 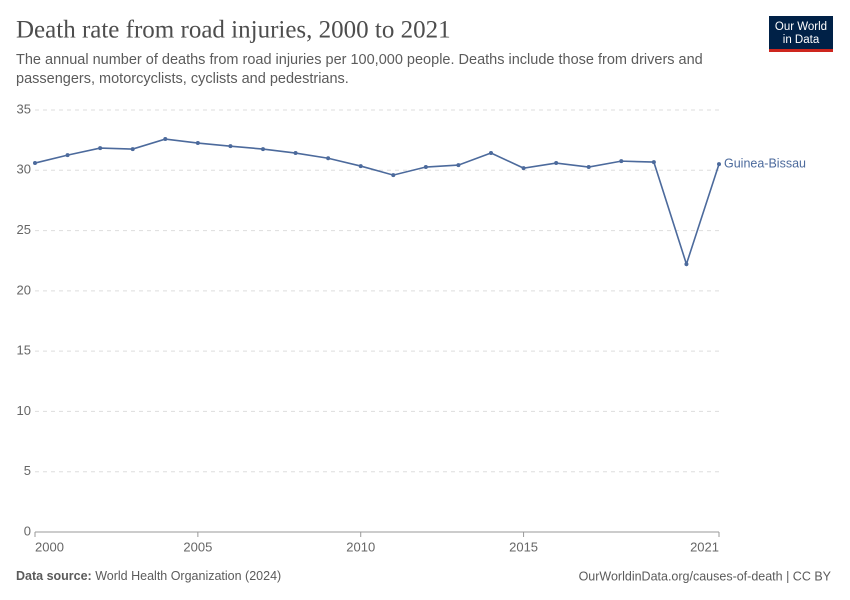 What do you see at coordinates (801, 40) in the screenshot?
I see `logo-text: in Data` at bounding box center [801, 40].